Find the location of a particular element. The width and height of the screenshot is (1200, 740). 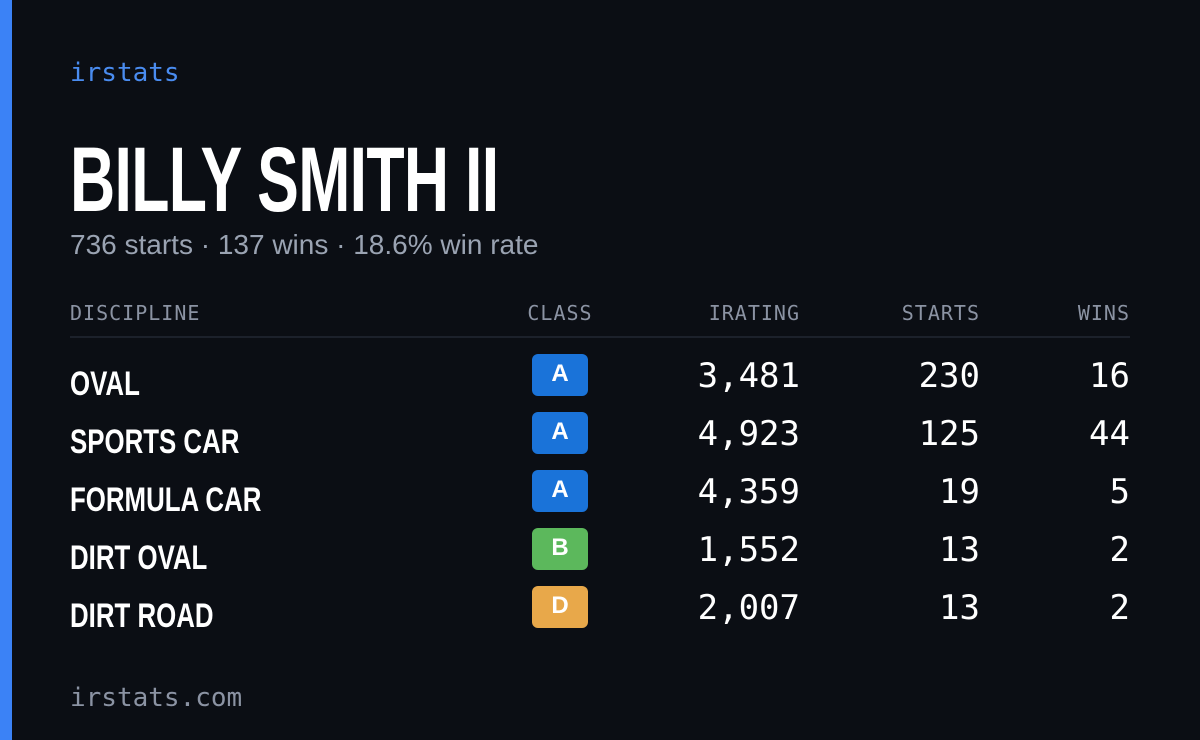

irating-value: 3,481 is located at coordinates (748, 376).